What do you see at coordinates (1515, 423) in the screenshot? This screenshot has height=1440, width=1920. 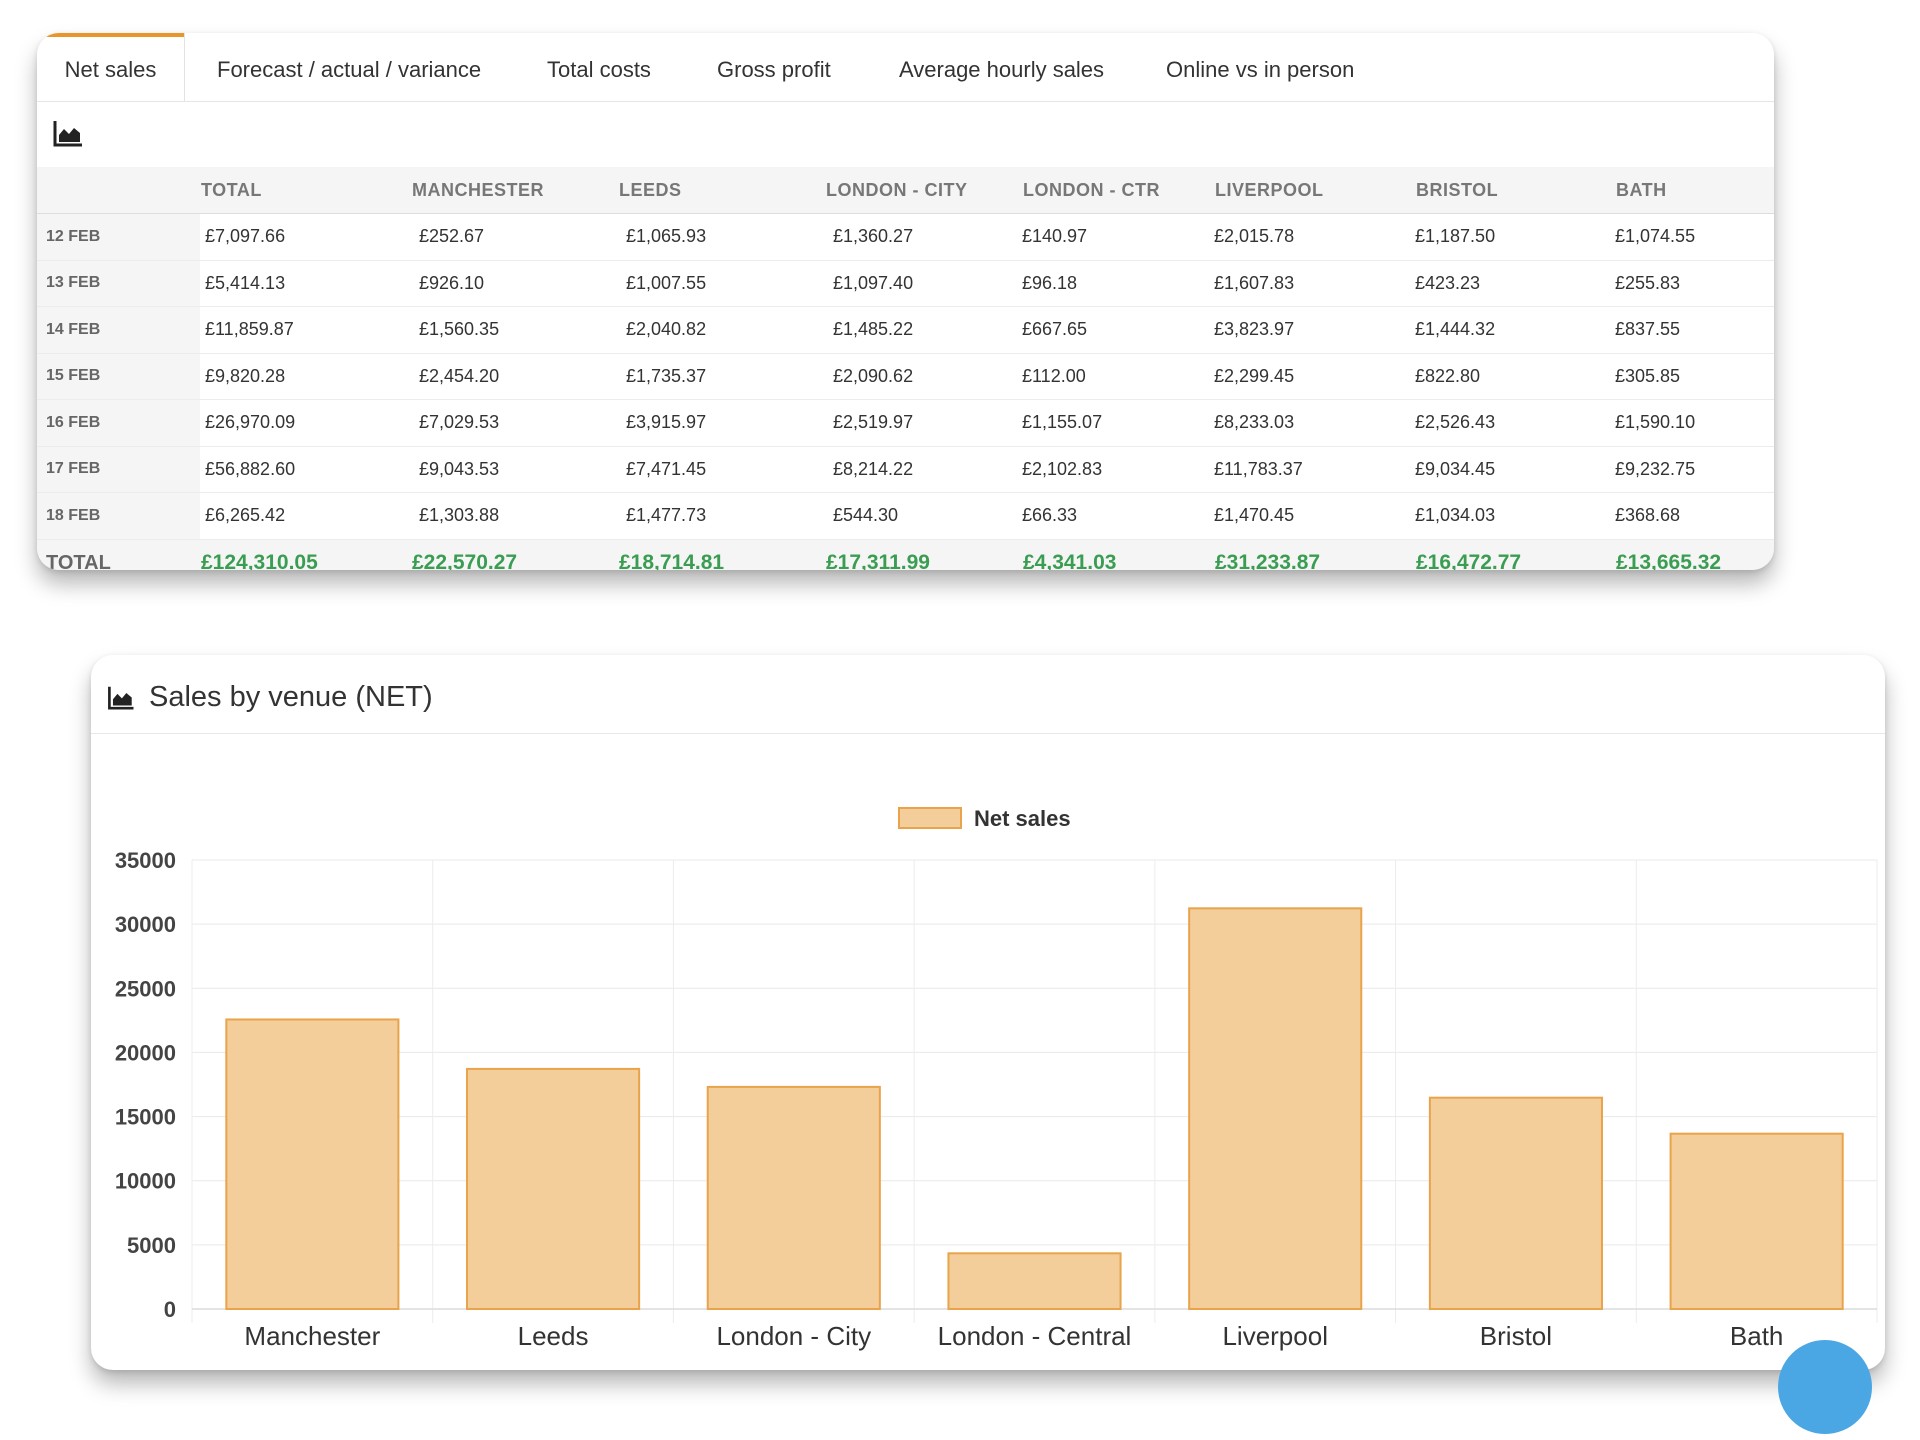 I see `table-cell: £2,526.43` at bounding box center [1515, 423].